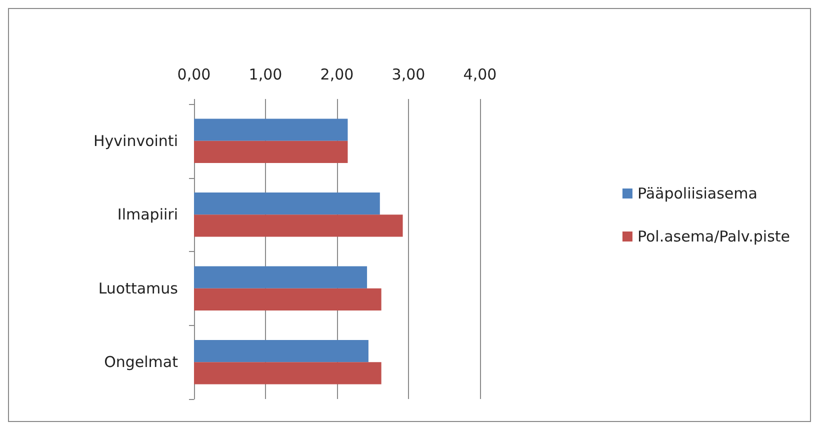  Describe the element at coordinates (194, 75) in the screenshot. I see `x-tick-label: 0,00` at that location.